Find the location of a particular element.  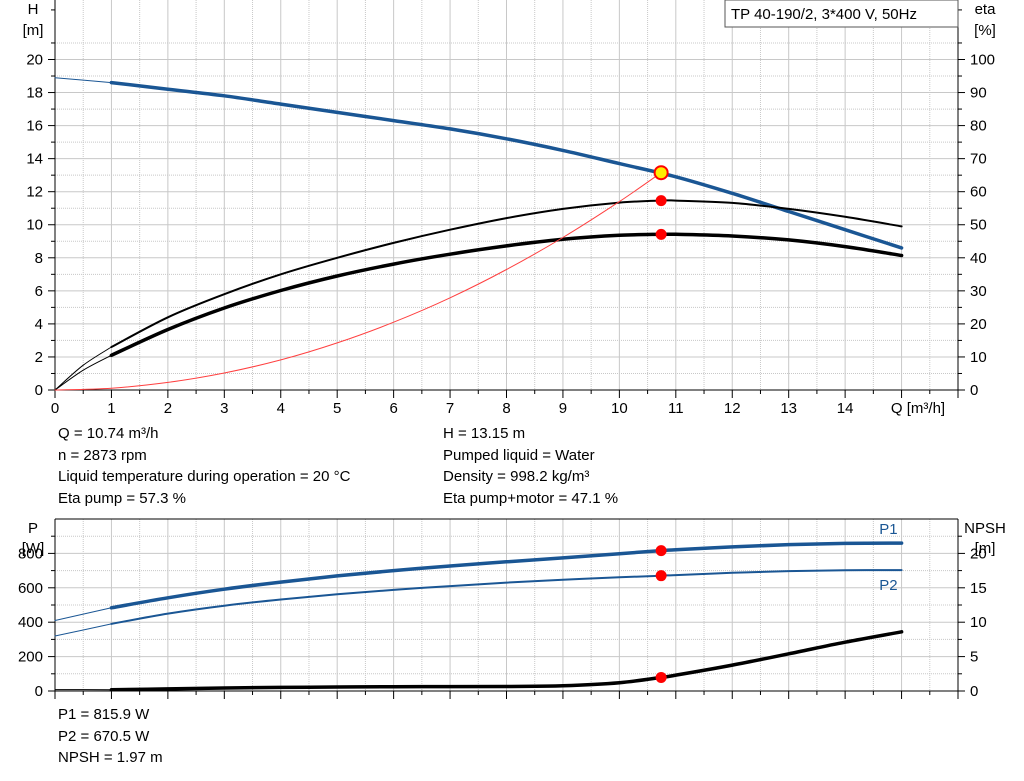

y-left-axis-title: P is located at coordinates (33, 528).